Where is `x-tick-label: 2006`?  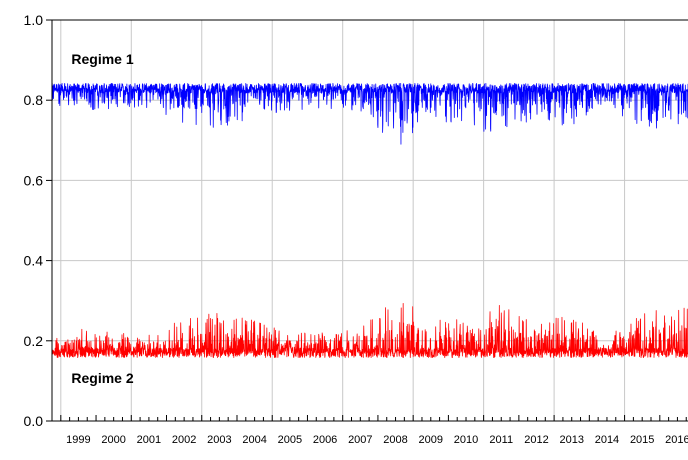
x-tick-label: 2006 is located at coordinates (325, 440).